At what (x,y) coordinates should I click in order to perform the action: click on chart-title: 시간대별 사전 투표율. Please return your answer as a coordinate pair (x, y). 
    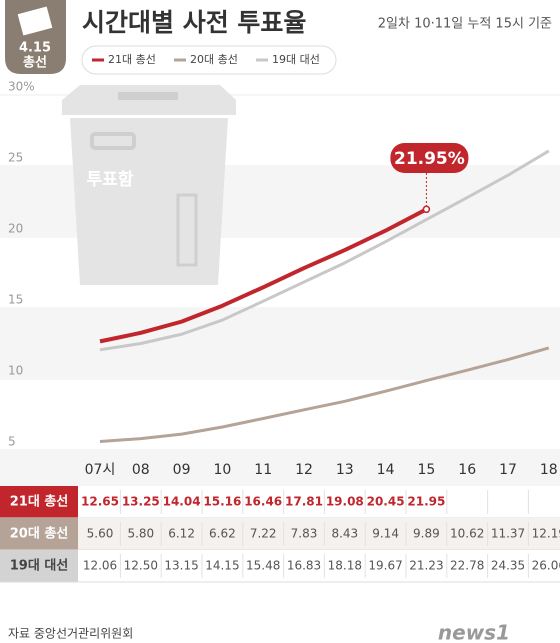
    Looking at the image, I should click on (194, 22).